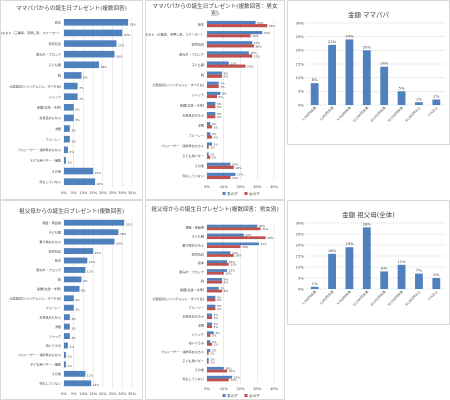  I want to click on value-label: 15%, so click(98, 253).